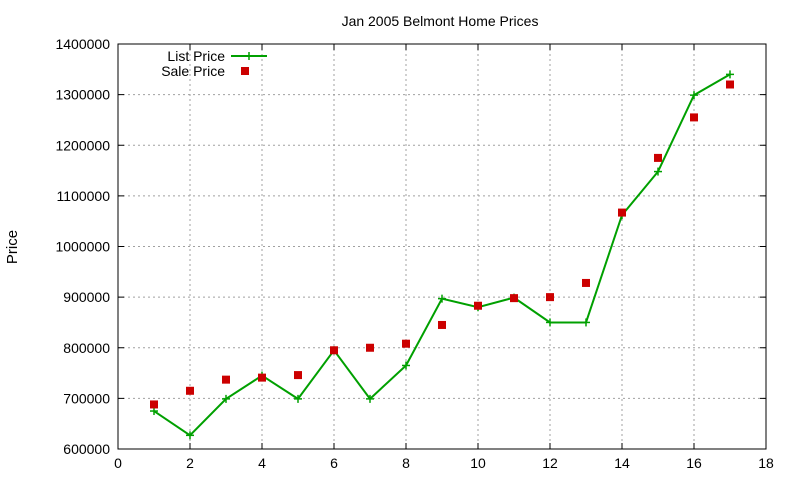 The width and height of the screenshot is (800, 485). I want to click on y-tick-label: 800000, so click(86, 348).